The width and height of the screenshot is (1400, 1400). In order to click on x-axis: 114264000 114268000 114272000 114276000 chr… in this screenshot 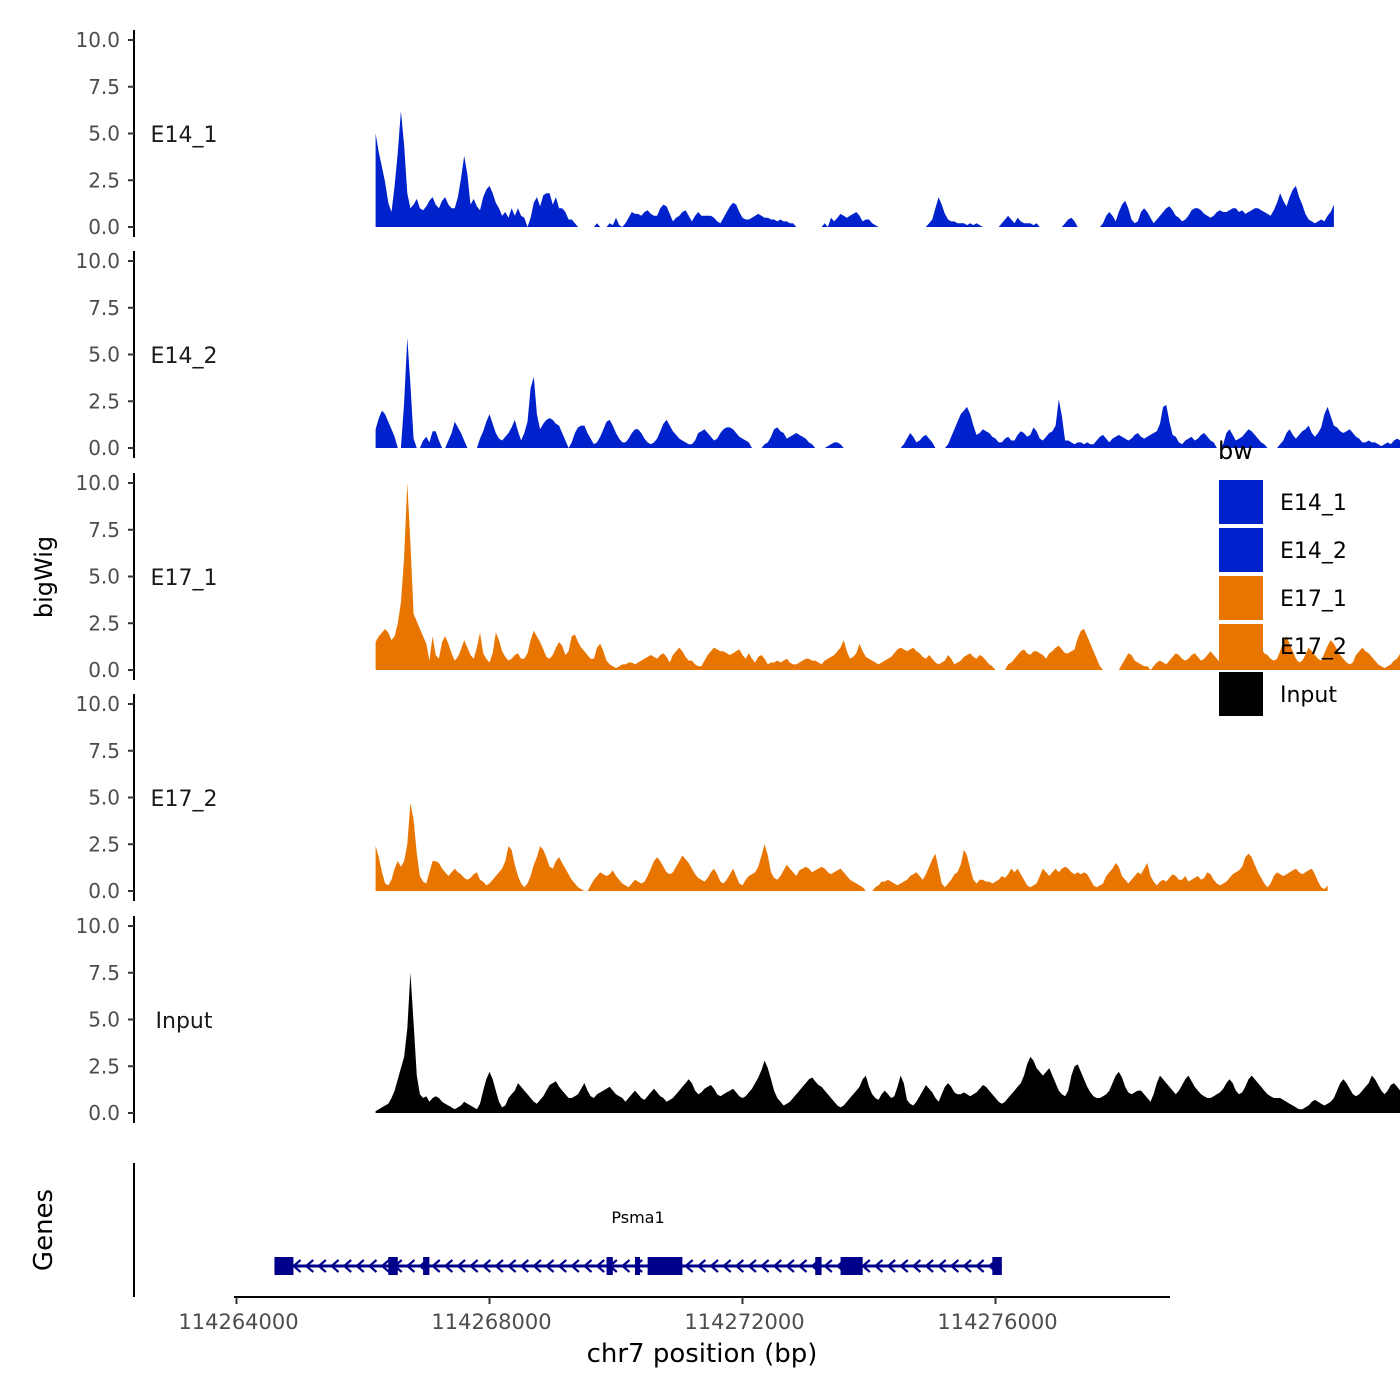, I will do `click(674, 1332)`.